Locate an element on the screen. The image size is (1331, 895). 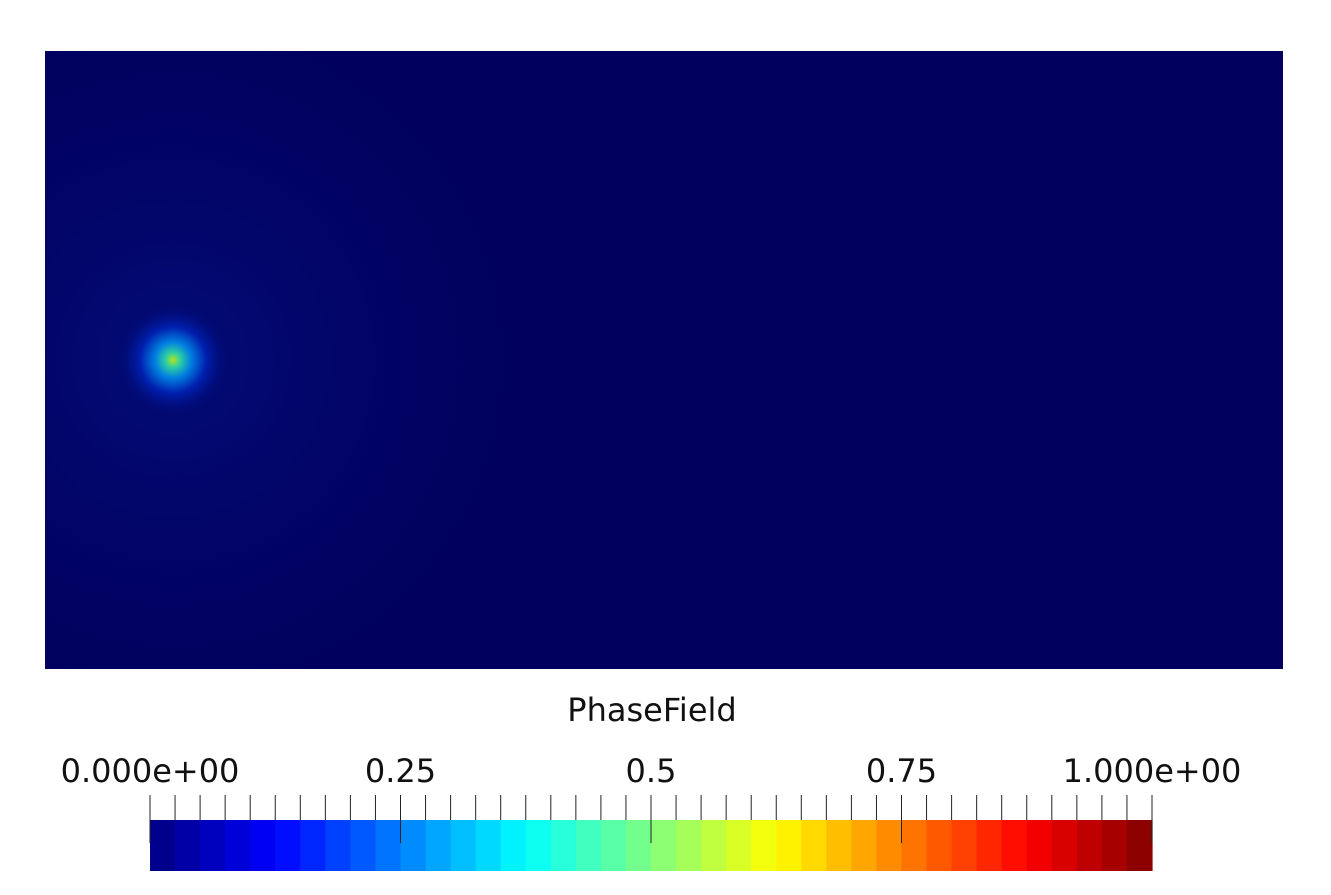
colorbar-title: PhaseField is located at coordinates (651, 710).